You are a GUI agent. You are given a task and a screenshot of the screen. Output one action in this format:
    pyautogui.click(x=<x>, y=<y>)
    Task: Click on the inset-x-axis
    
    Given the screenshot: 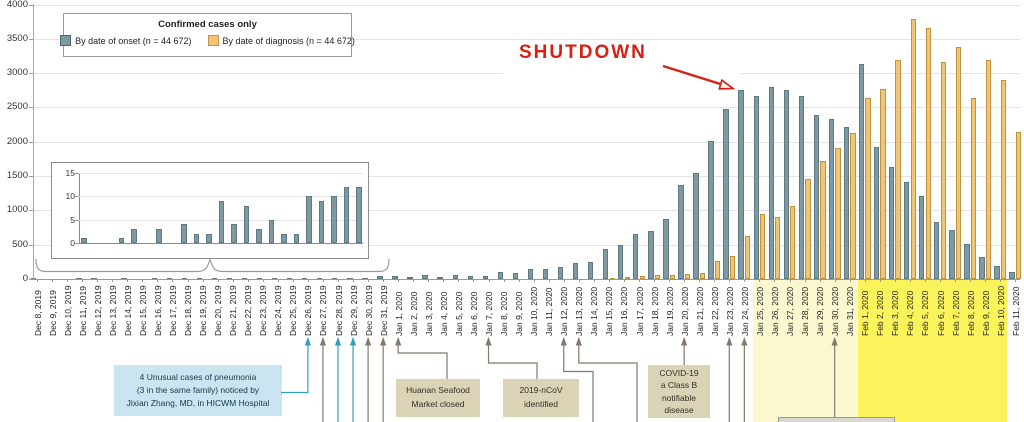 What is the action you would take?
    pyautogui.click(x=221, y=243)
    